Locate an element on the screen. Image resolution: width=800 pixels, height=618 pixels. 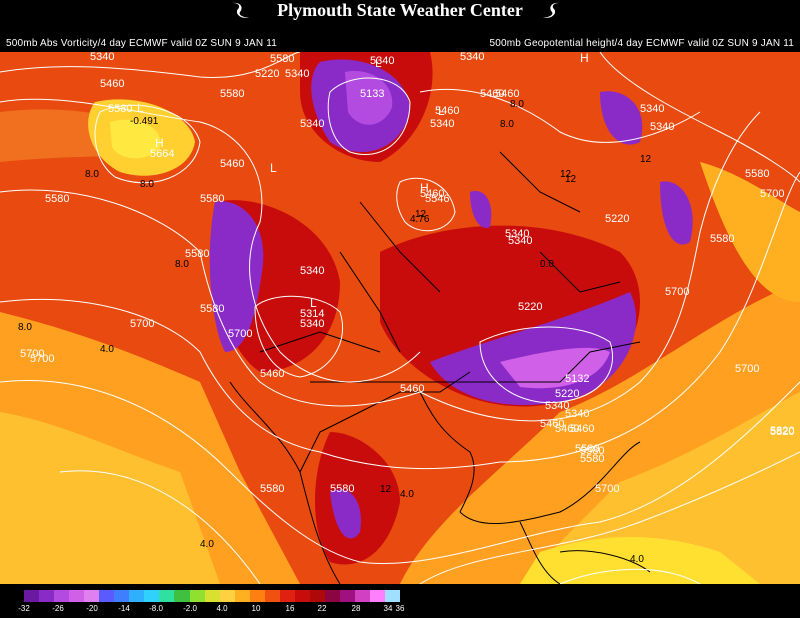
vorticity-value-label: 4.76 is located at coordinates (420, 219).